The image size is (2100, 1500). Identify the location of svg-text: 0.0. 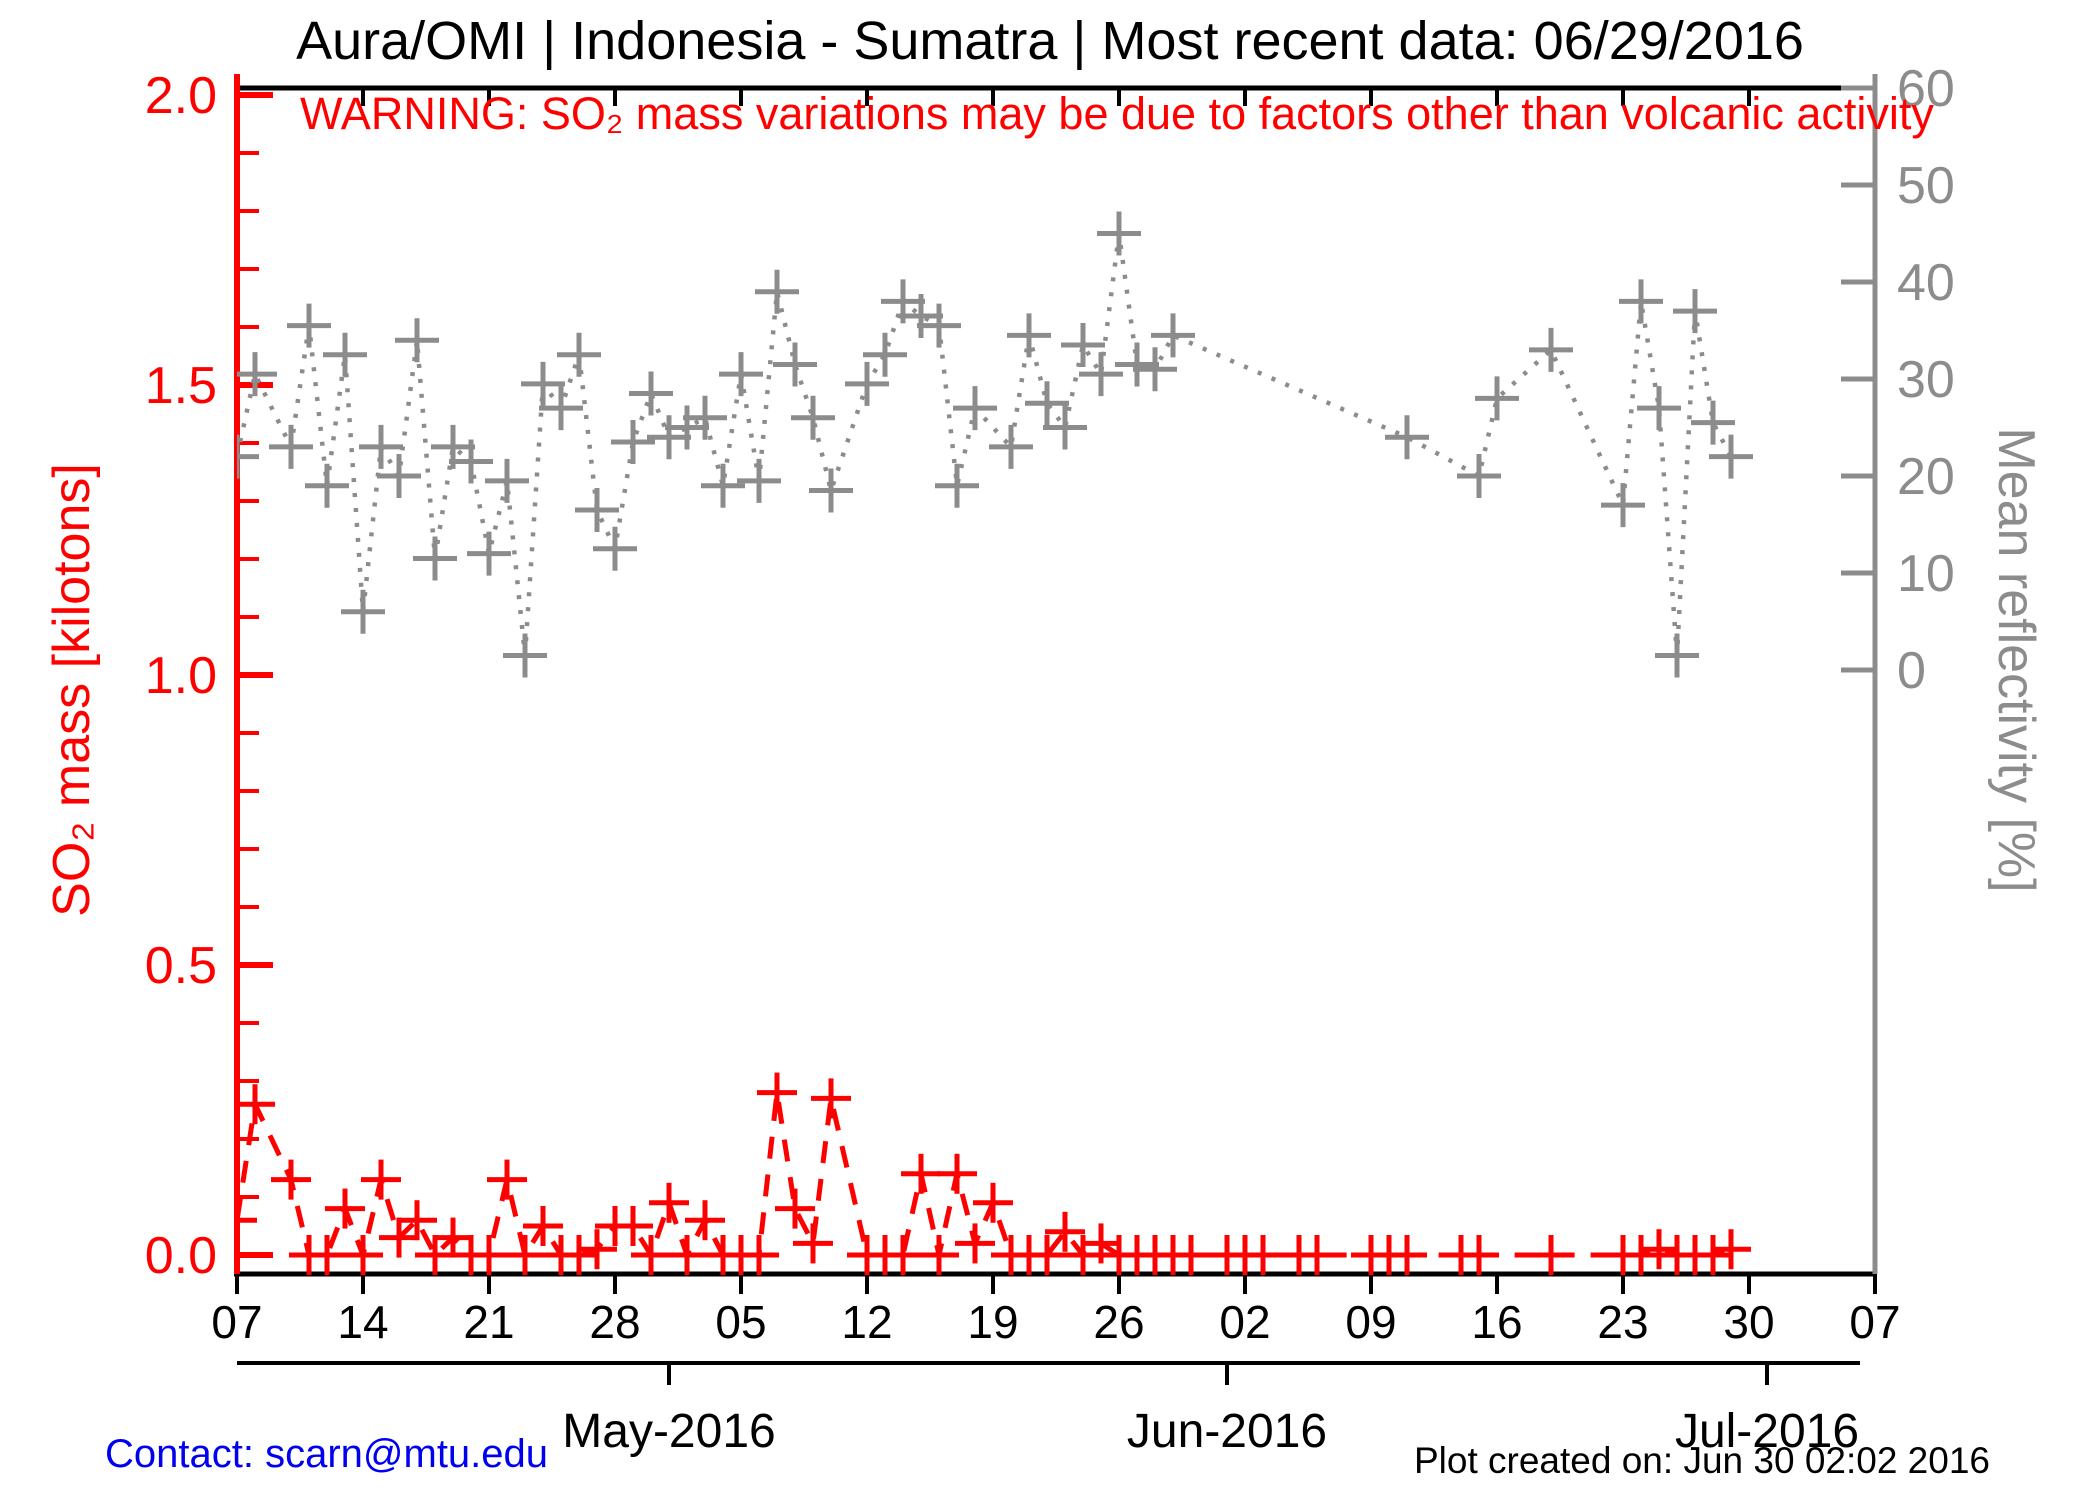
(181, 1256).